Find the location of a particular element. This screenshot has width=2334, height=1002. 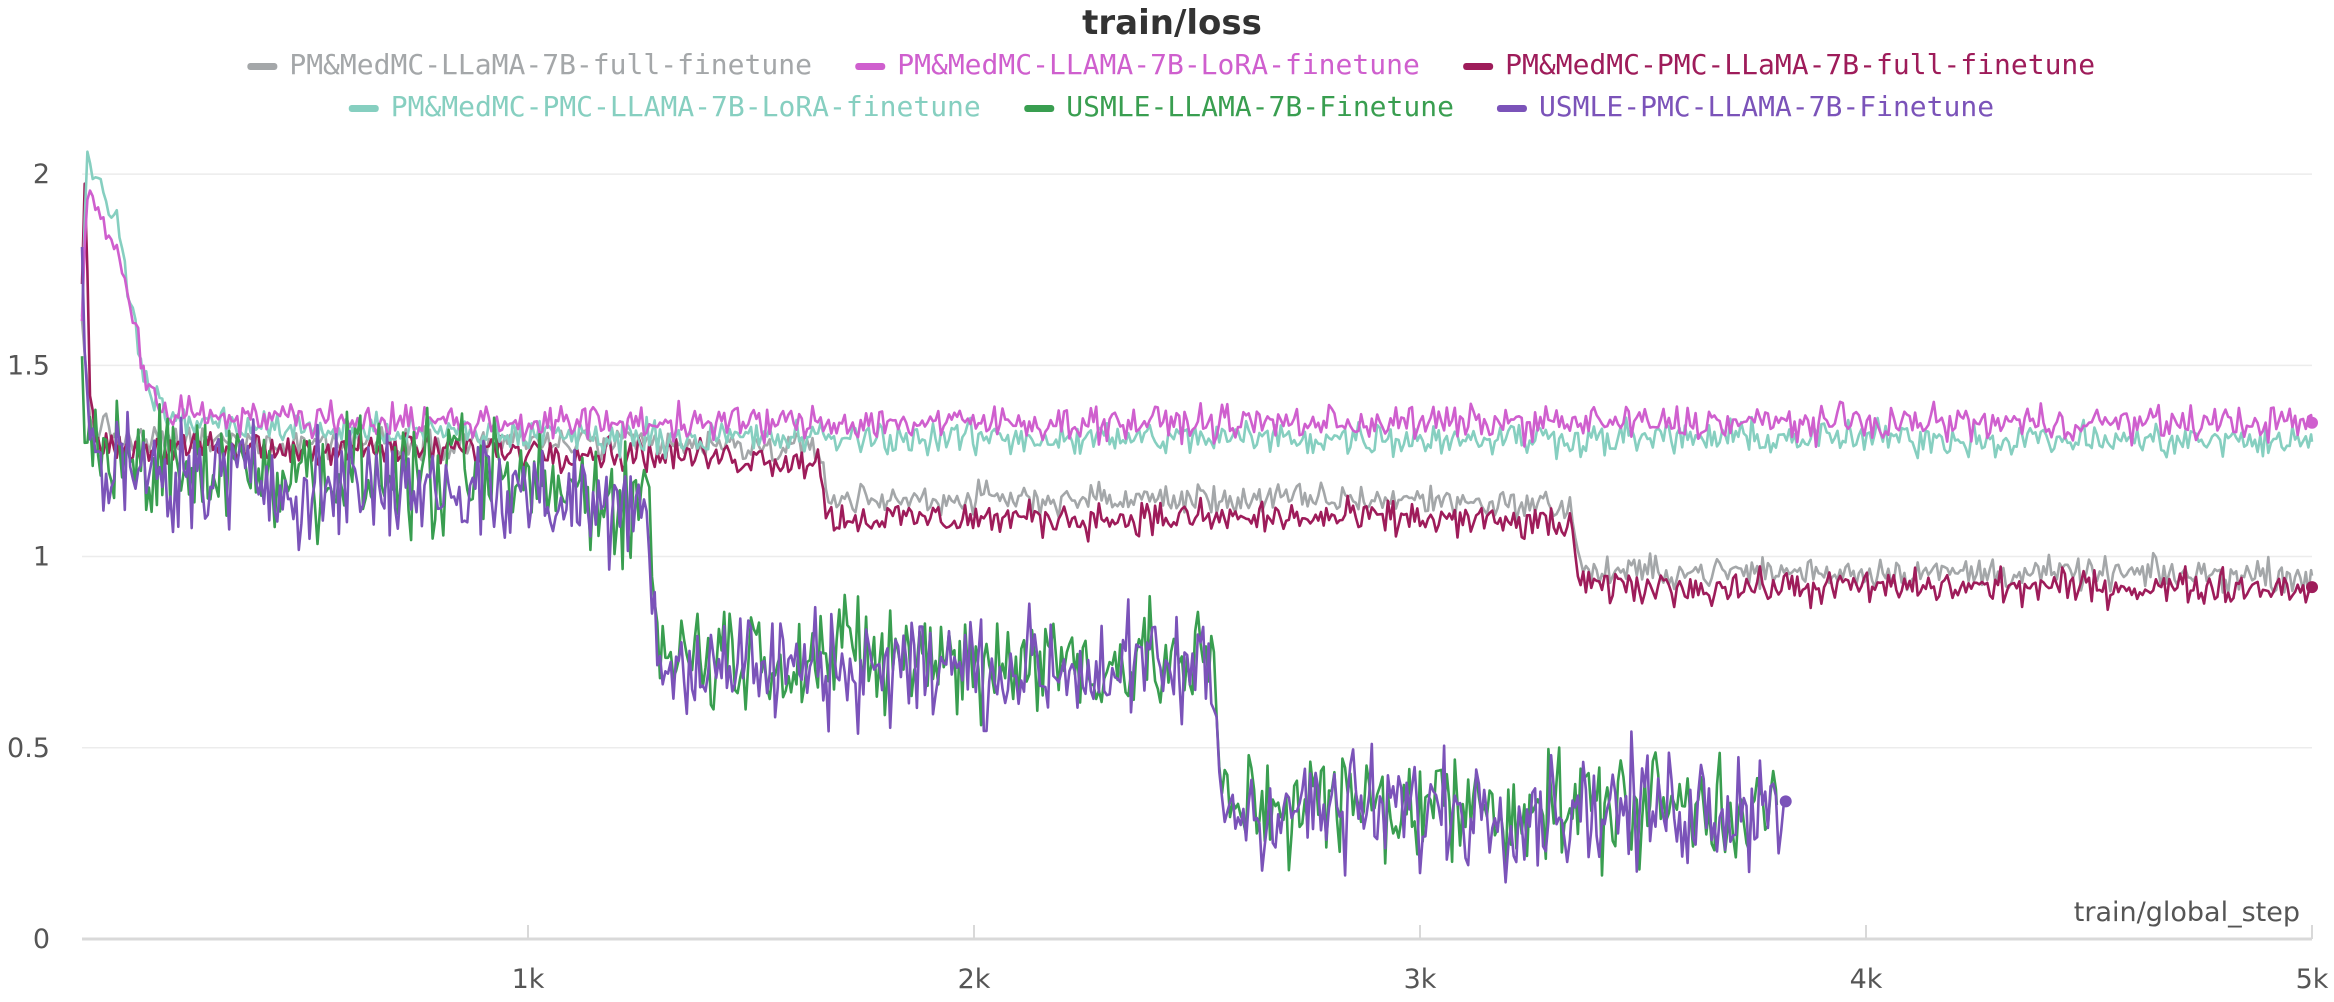

legend-item-pm-and-medmc-llama-7b-lora-finetune: PM&MedMC-LLAMA-7B-LoRA-finetune is located at coordinates (1137, 64).